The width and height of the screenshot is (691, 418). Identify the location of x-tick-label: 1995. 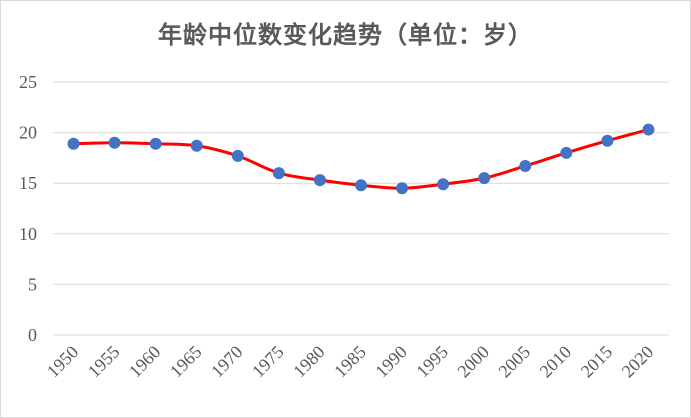
(432, 362).